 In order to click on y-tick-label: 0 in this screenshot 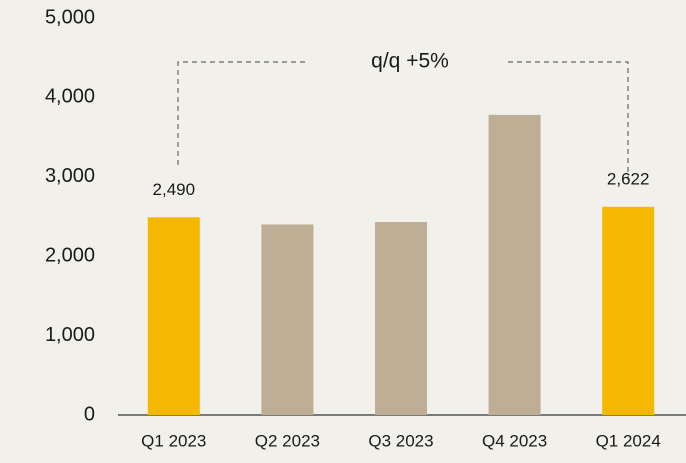, I will do `click(89, 414)`.